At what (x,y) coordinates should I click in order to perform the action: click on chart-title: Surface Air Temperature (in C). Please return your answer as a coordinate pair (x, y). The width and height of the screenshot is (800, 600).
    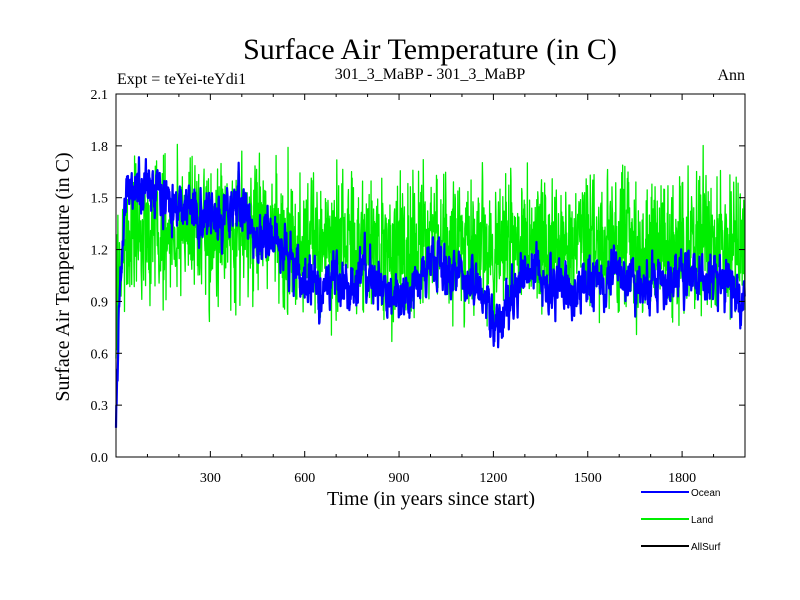
    Looking at the image, I should click on (430, 49).